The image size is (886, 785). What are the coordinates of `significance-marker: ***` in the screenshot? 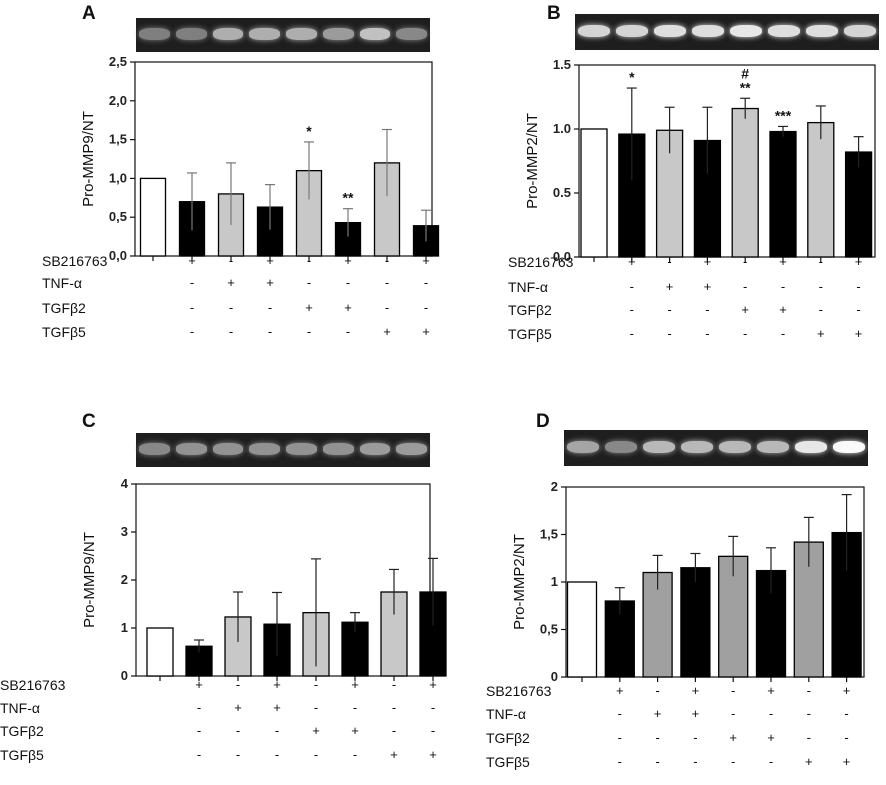 It's located at (783, 115).